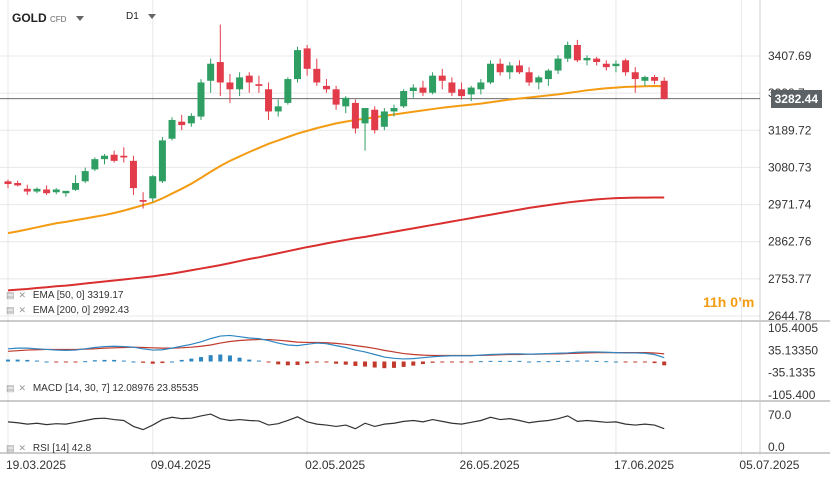  I want to click on date-tick-label: 17.06.2025, so click(644, 465).